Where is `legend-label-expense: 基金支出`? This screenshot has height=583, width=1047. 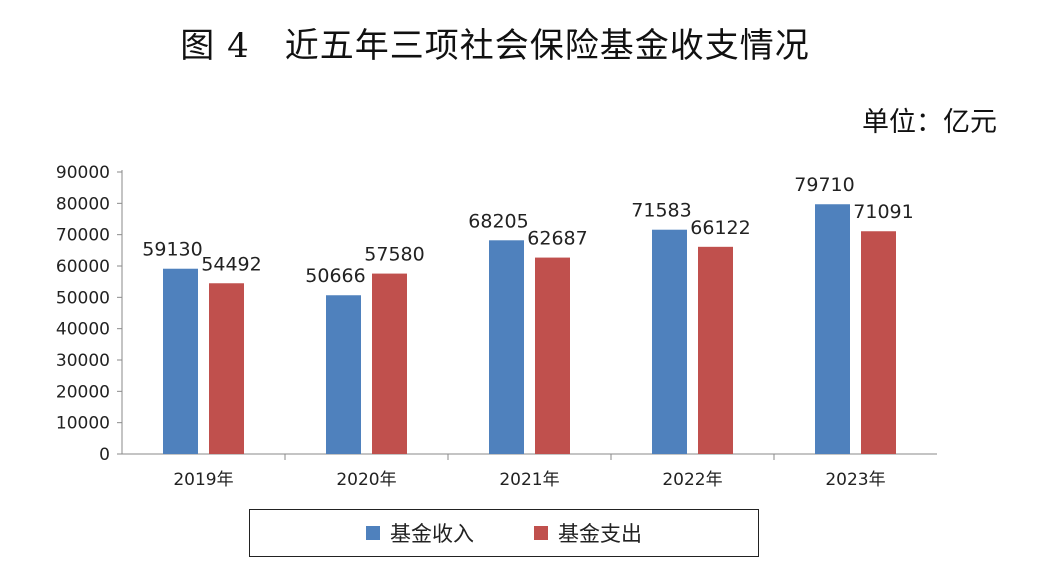
legend-label-expense: 基金支出 is located at coordinates (600, 534).